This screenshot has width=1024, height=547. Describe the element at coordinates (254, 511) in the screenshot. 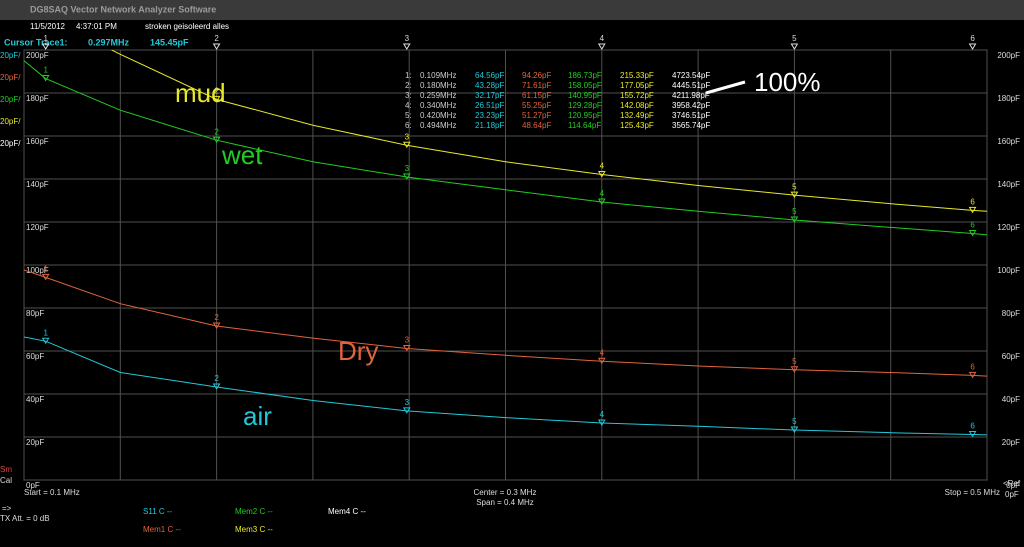

I see `trace-legend: Mem2 C --` at that location.